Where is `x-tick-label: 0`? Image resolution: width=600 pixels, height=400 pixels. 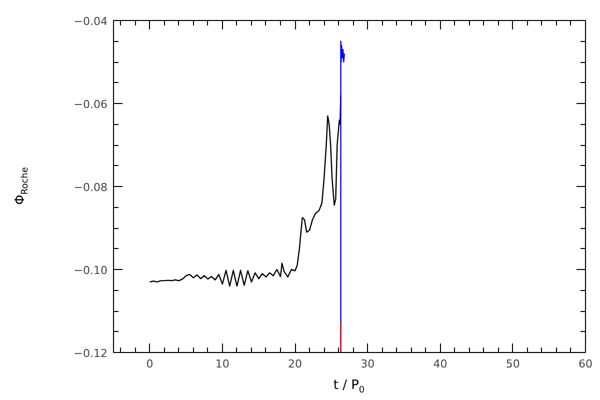 x-tick-label: 0 is located at coordinates (150, 364).